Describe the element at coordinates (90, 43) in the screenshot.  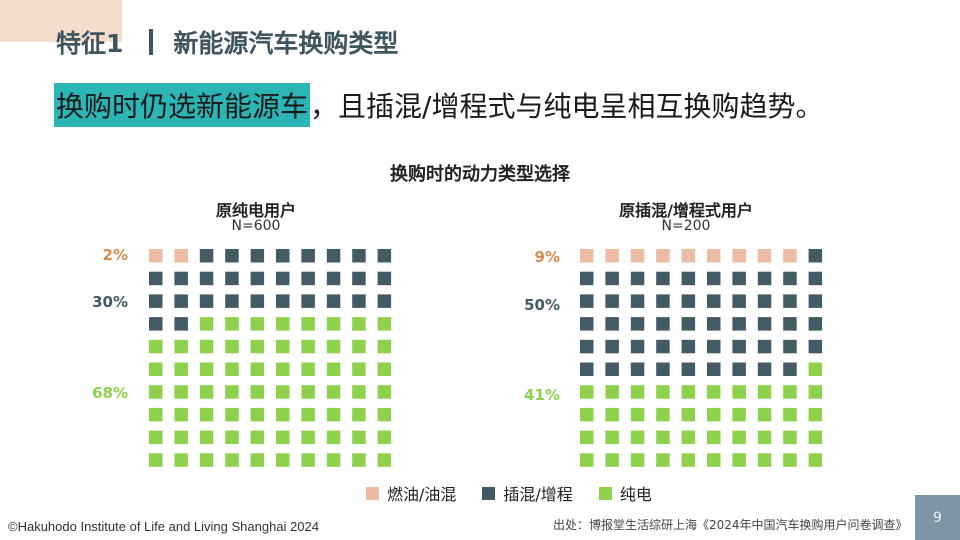
I see `feature-label: 特征1` at that location.